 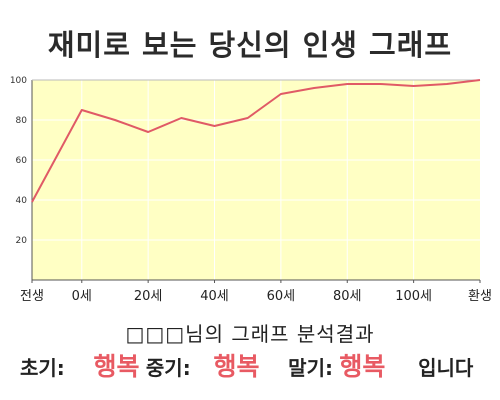 What do you see at coordinates (42, 368) in the screenshot?
I see `early-label: 초기:` at bounding box center [42, 368].